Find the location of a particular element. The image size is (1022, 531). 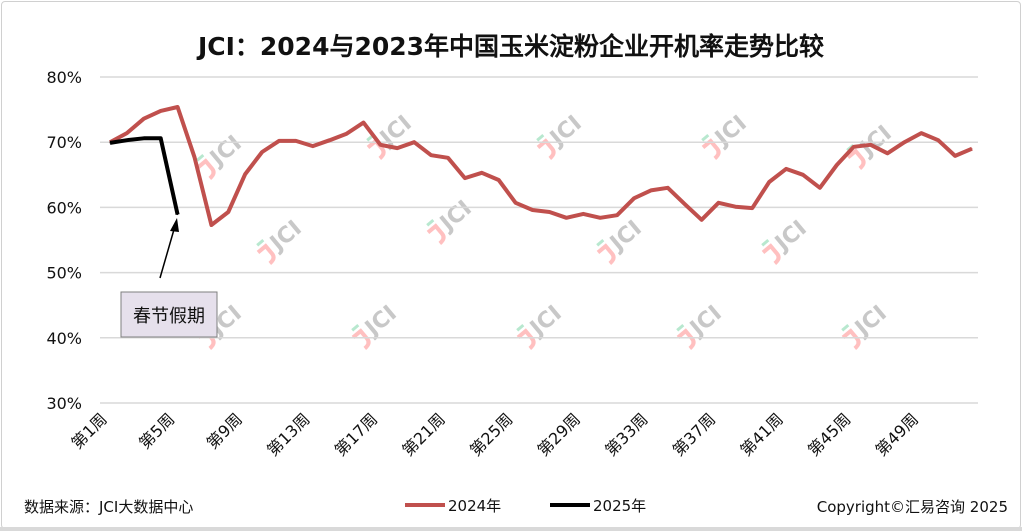

y-tick-label: 60% is located at coordinates (64, 207).